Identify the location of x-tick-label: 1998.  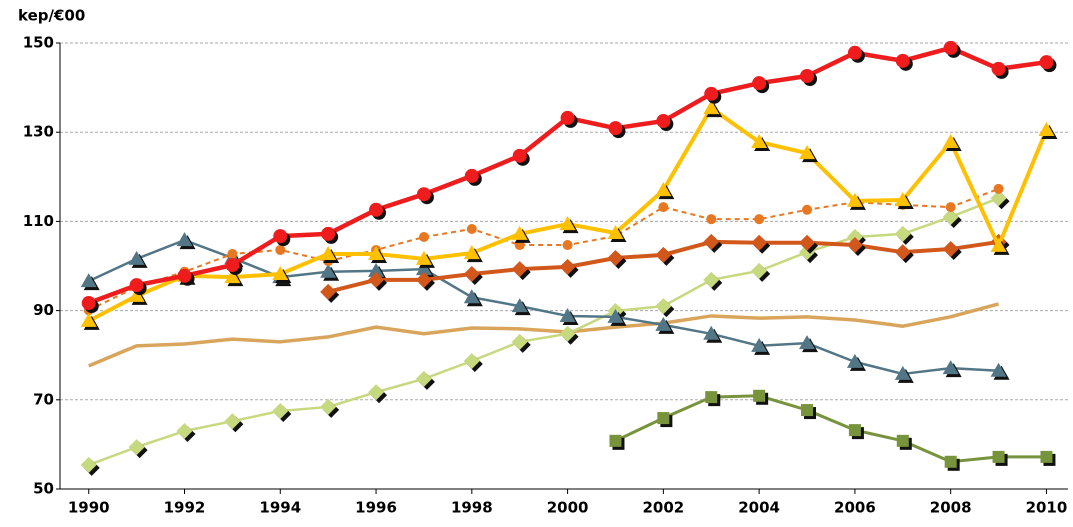
(472, 508).